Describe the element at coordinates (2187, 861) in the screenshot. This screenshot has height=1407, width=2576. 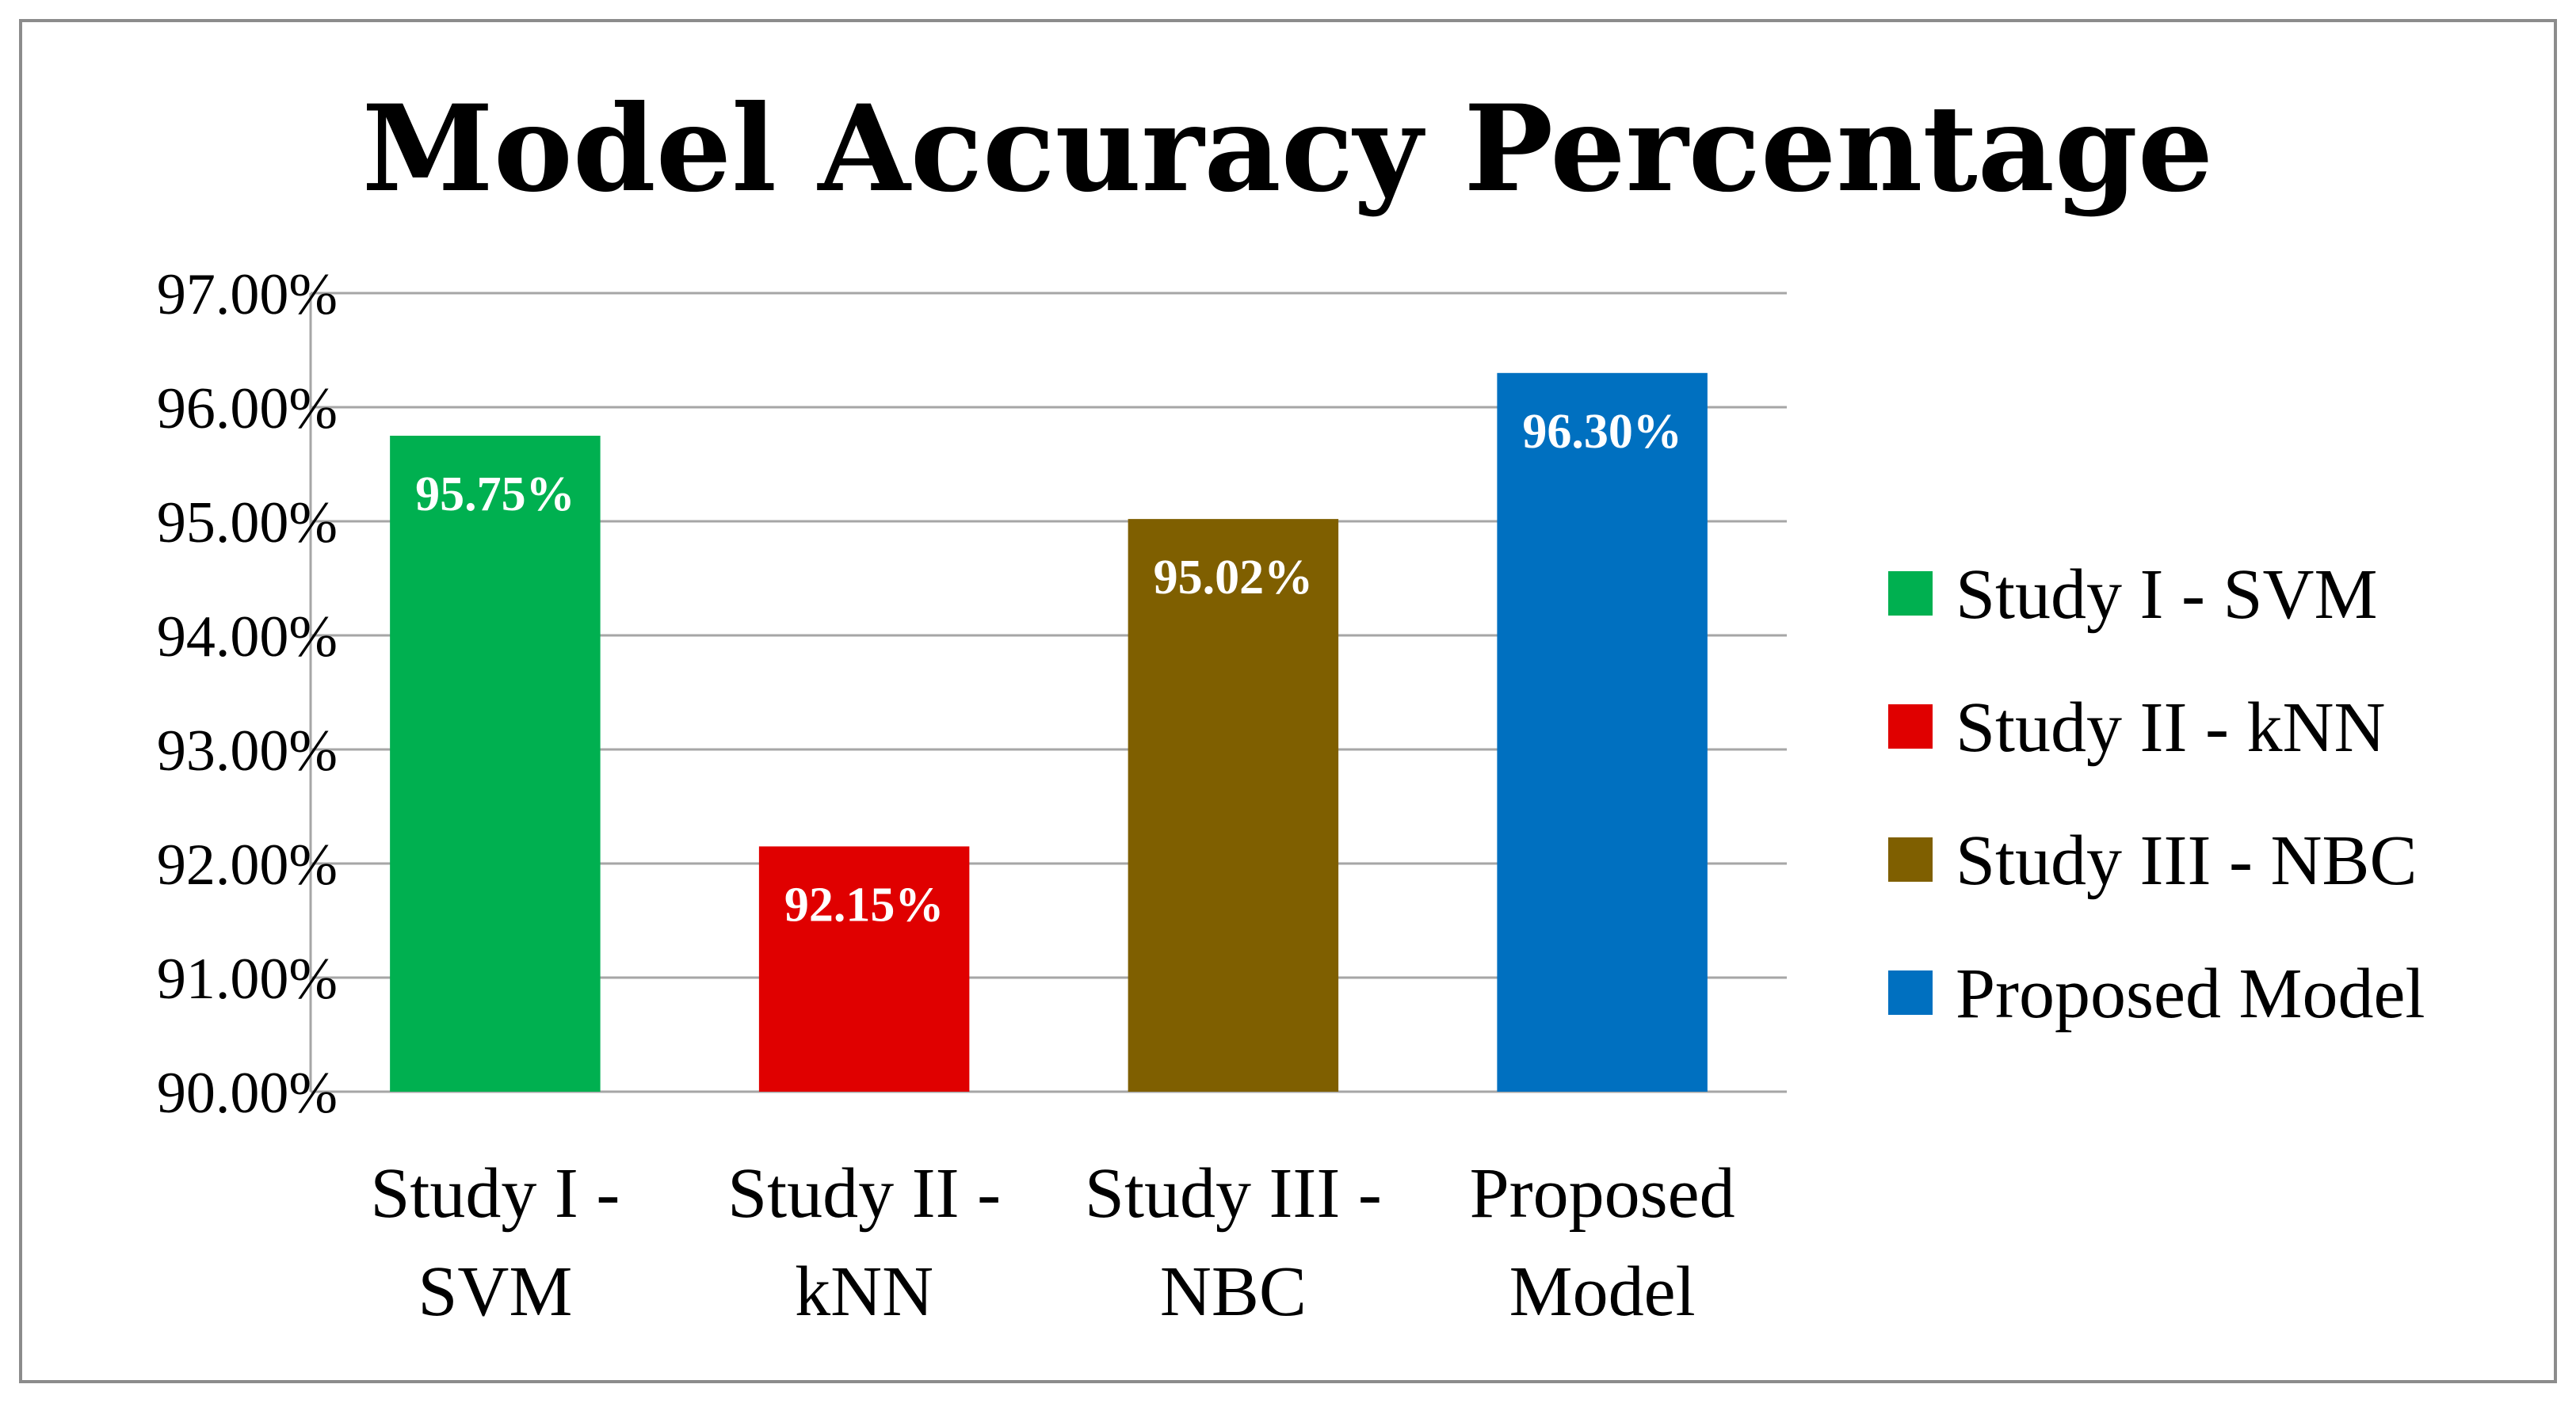
I see `legend-label: Study III - NBC` at that location.